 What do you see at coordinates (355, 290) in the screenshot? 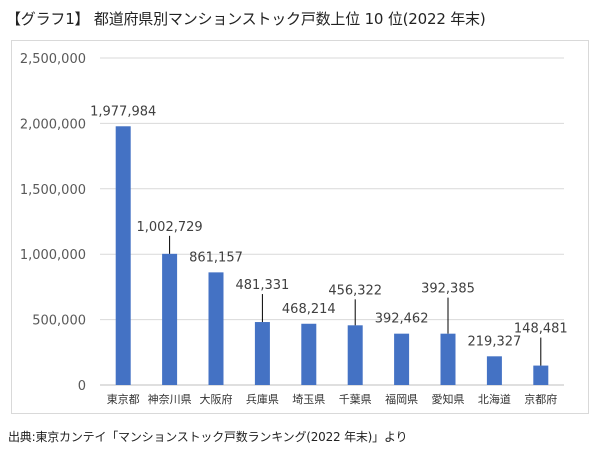
I see `data-label: 456,322` at bounding box center [355, 290].